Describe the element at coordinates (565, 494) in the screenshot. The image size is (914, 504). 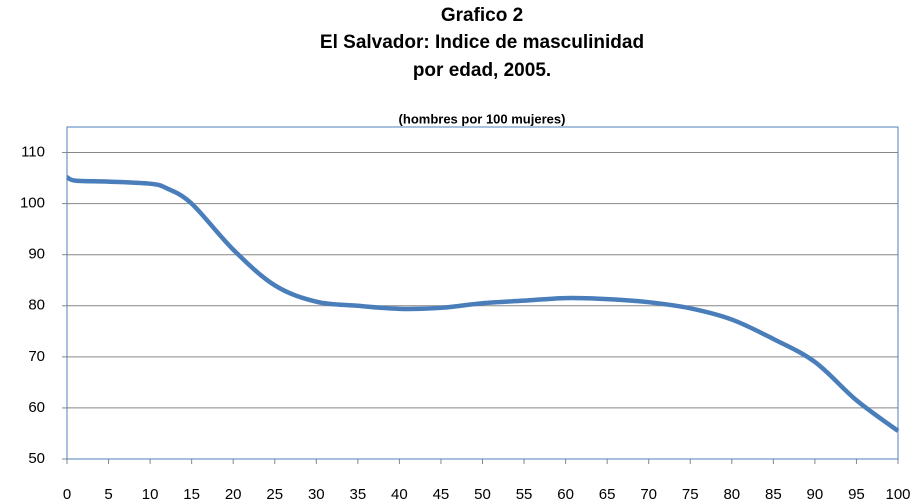
I see `x-tick-label: 60` at that location.